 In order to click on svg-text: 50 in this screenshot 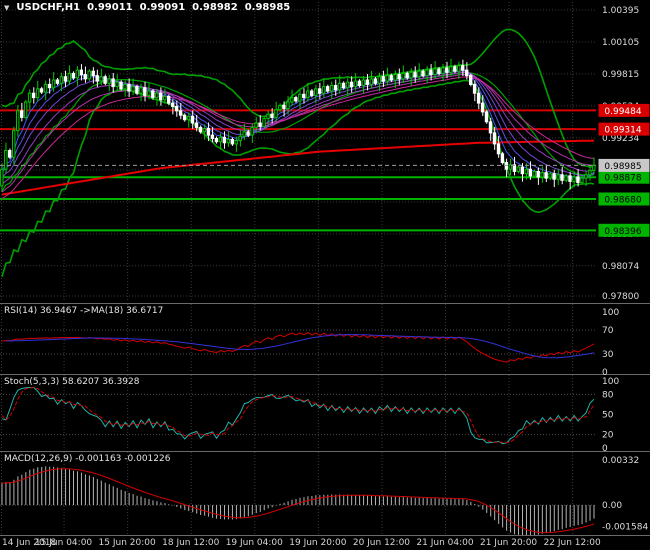, I will do `click(608, 416)`.